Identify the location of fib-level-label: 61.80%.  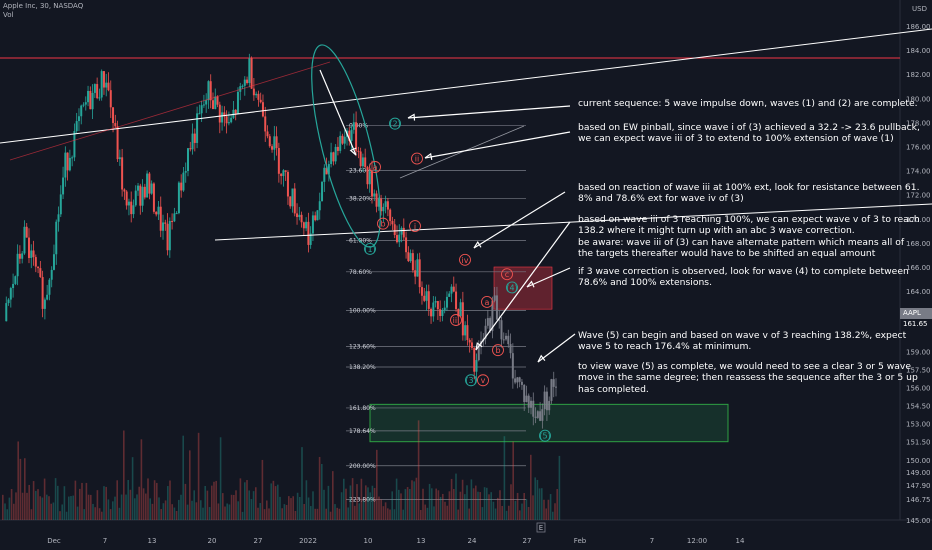
(360, 240).